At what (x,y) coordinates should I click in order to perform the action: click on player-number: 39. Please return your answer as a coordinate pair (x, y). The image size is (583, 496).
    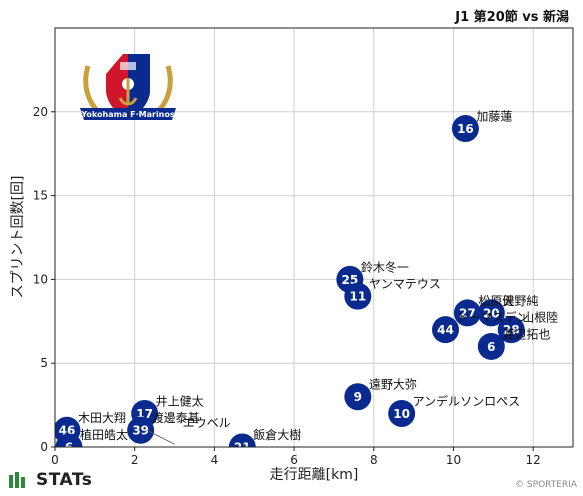
    Looking at the image, I should click on (140, 431).